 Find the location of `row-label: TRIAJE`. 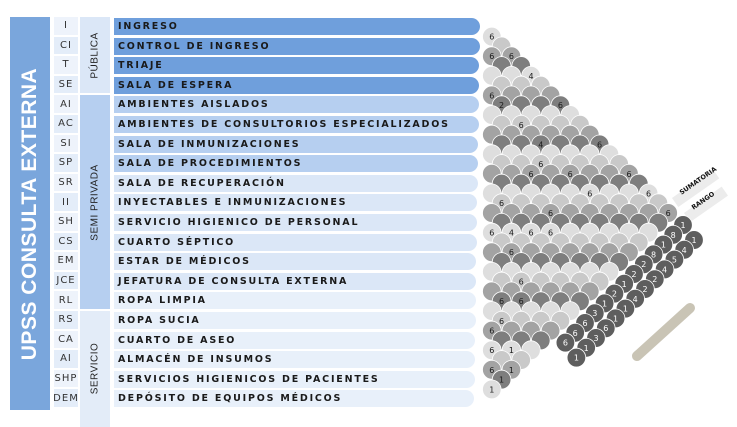

row-label: TRIAJE is located at coordinates (297, 66).